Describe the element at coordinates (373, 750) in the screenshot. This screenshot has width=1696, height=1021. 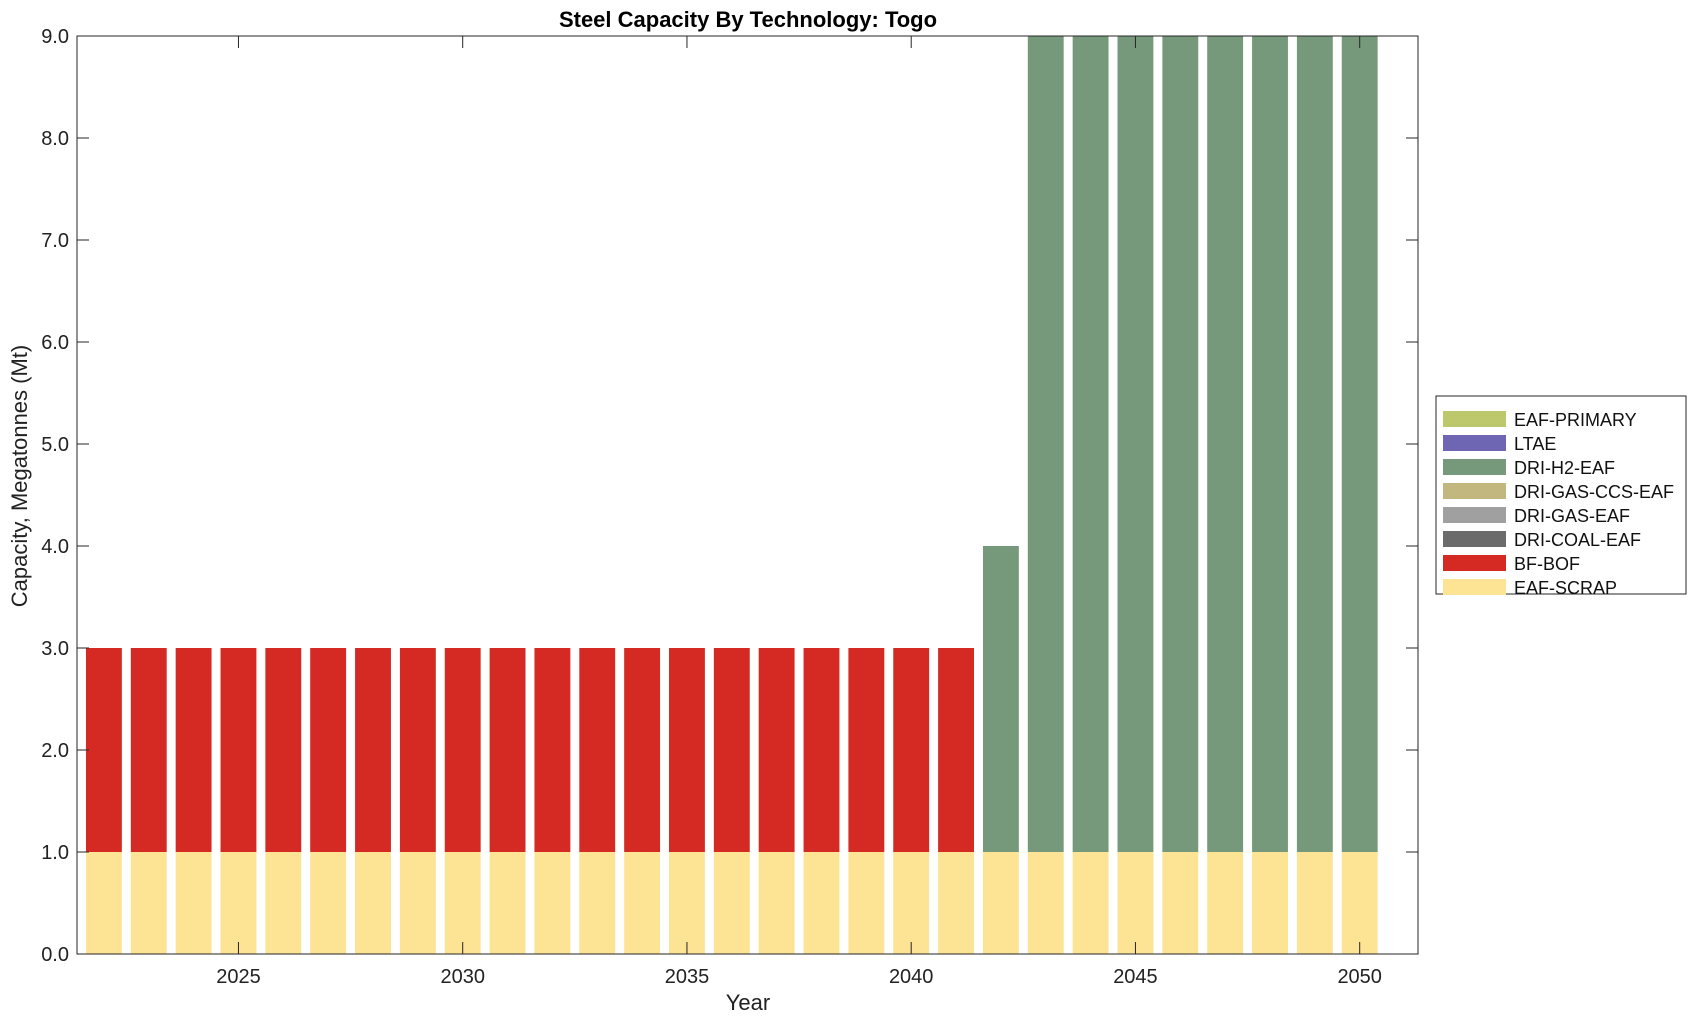
I see `bar-bf-bof-2028` at that location.